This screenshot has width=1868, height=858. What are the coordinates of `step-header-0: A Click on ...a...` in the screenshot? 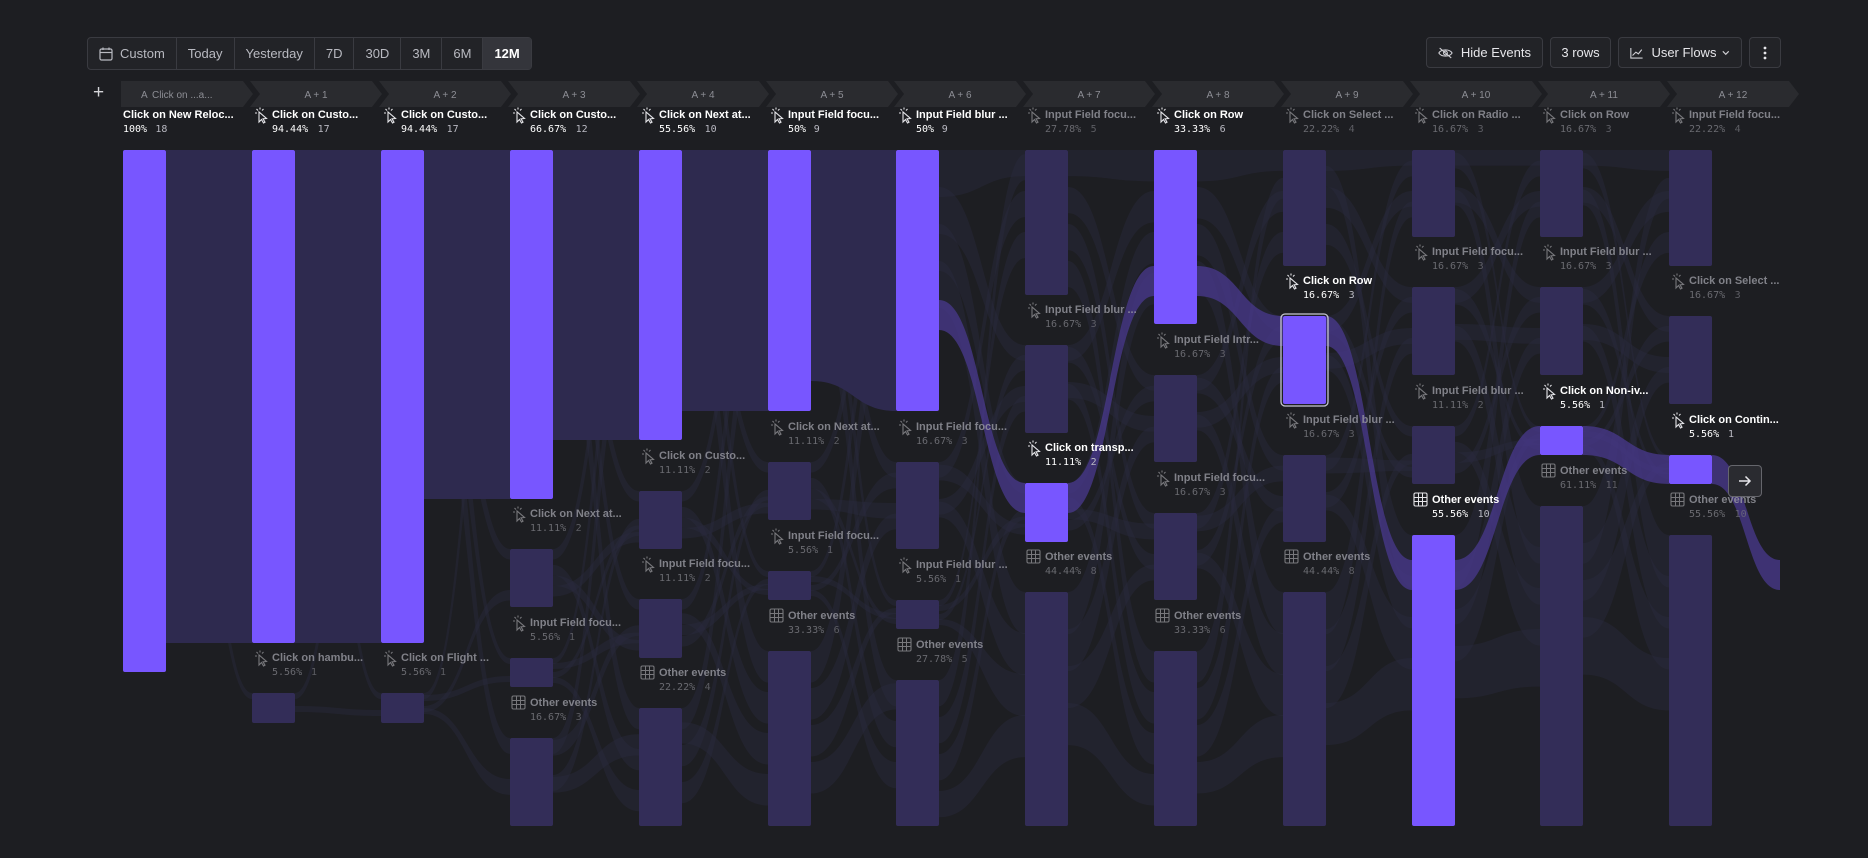 It's located at (187, 94).